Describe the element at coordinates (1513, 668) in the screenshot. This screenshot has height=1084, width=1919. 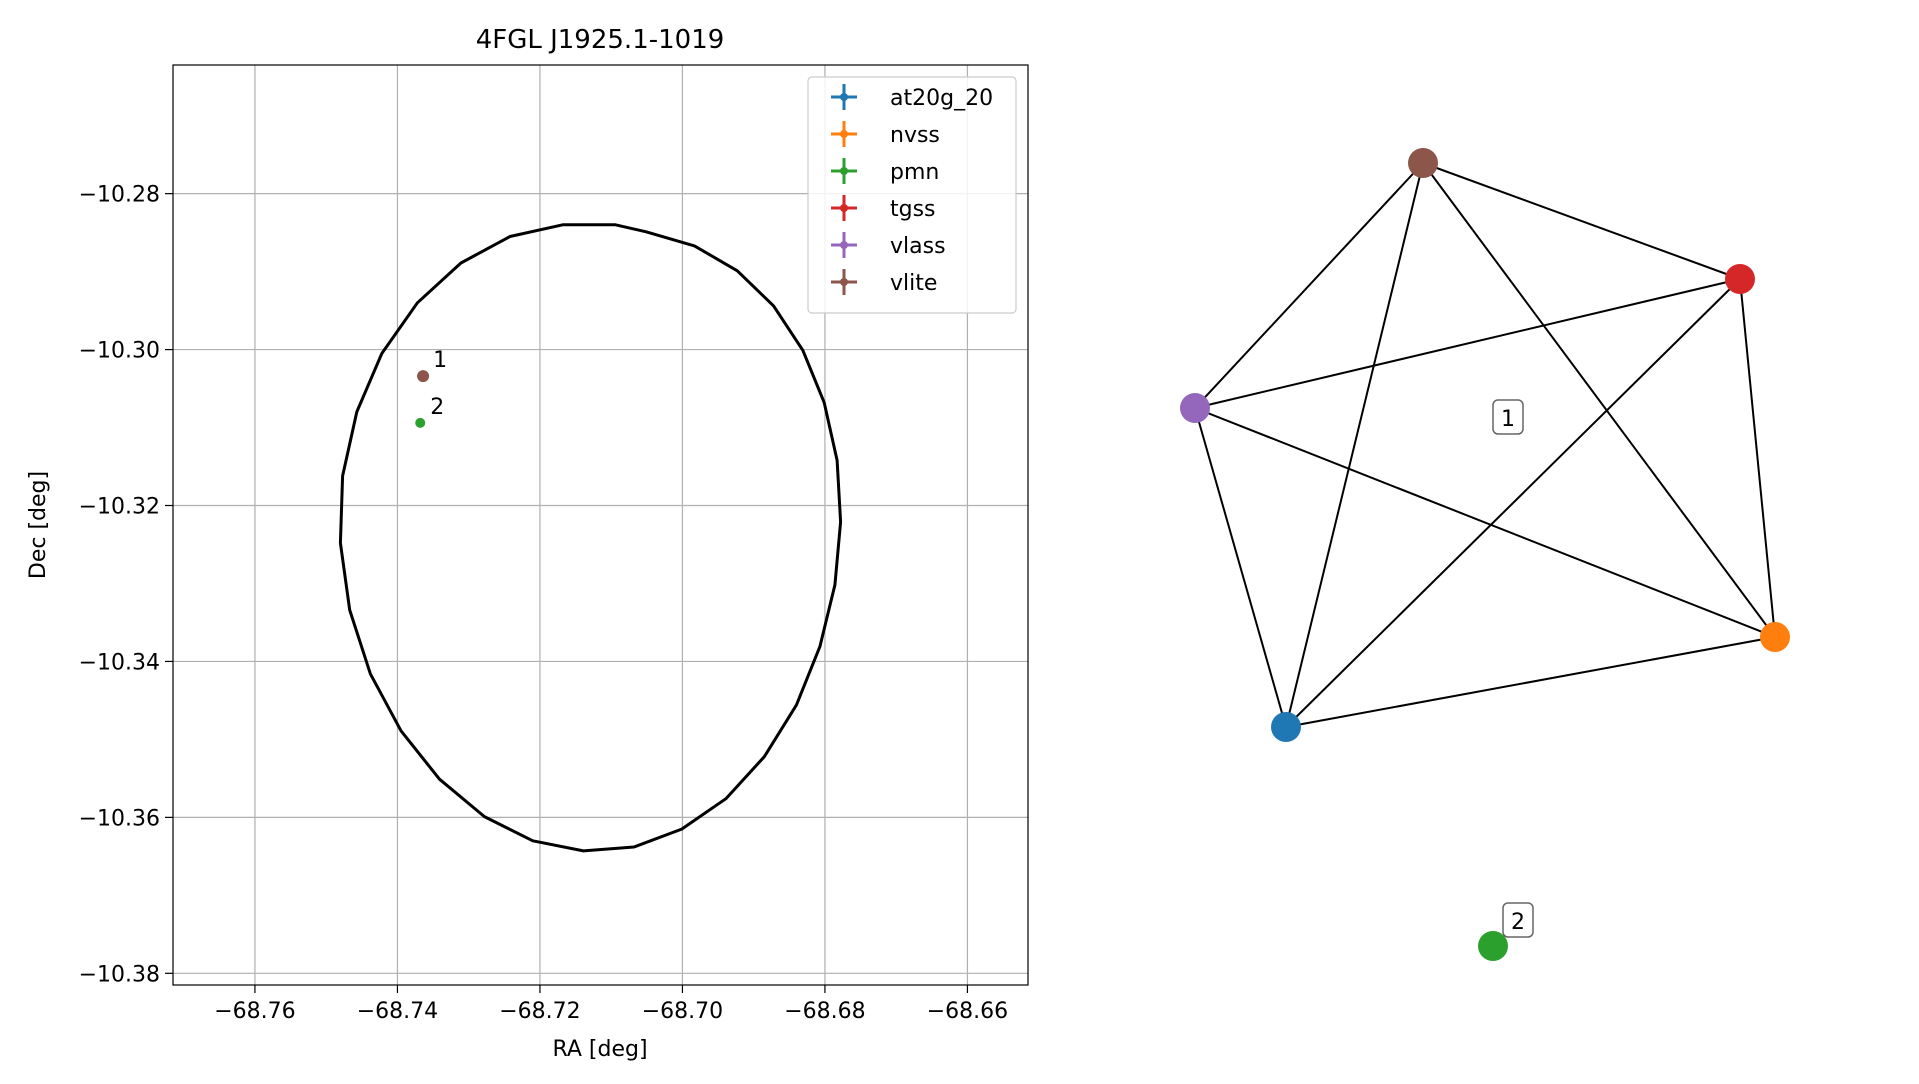
I see `group-labels: 12` at that location.